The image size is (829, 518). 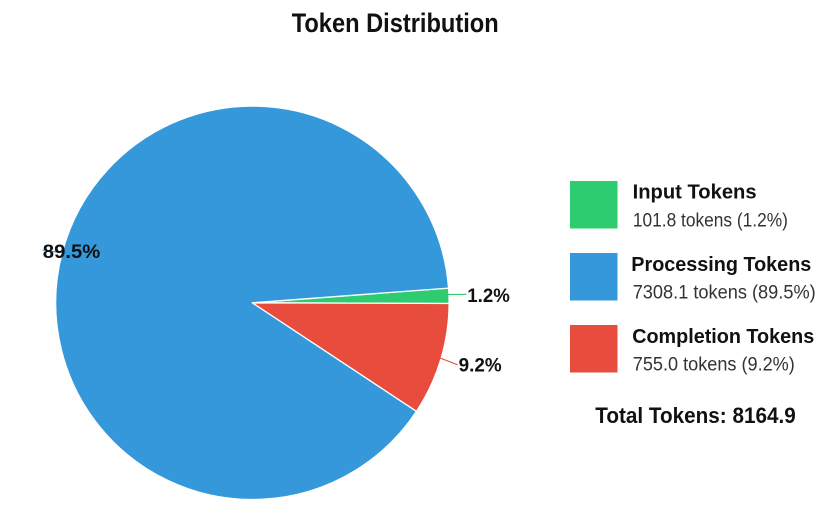 What do you see at coordinates (395, 23) in the screenshot?
I see `svg-text: Token Distribution` at bounding box center [395, 23].